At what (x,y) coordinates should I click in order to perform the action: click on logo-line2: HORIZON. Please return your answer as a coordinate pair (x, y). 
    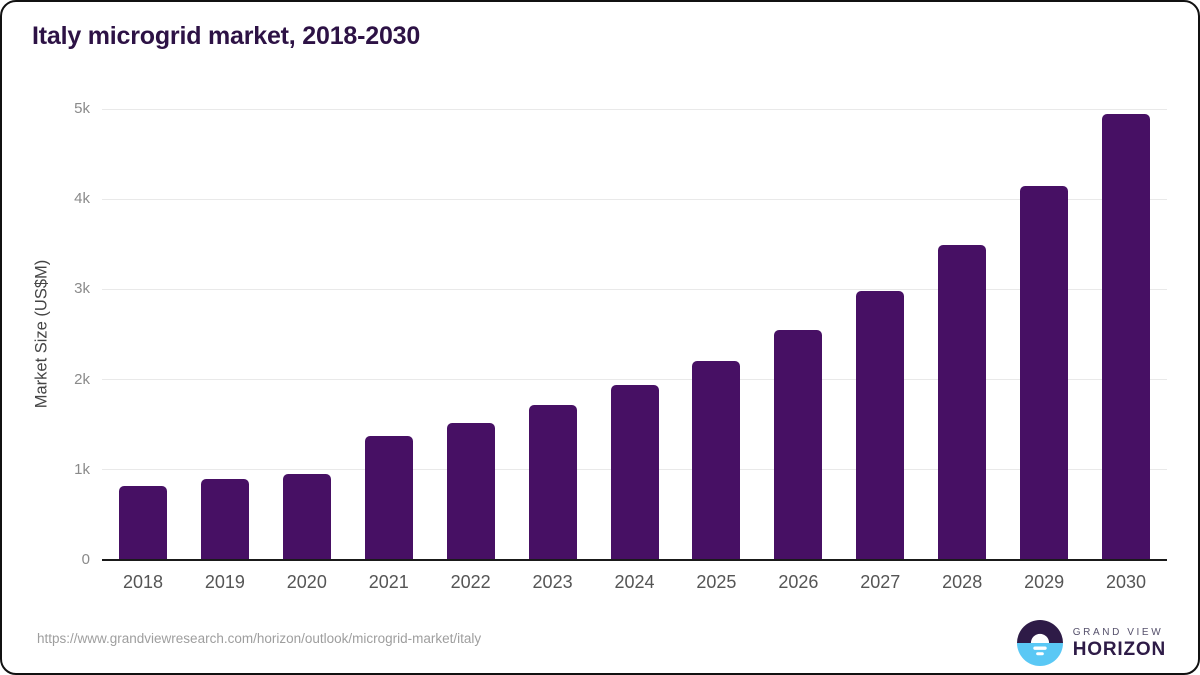
    Looking at the image, I should click on (1119, 649).